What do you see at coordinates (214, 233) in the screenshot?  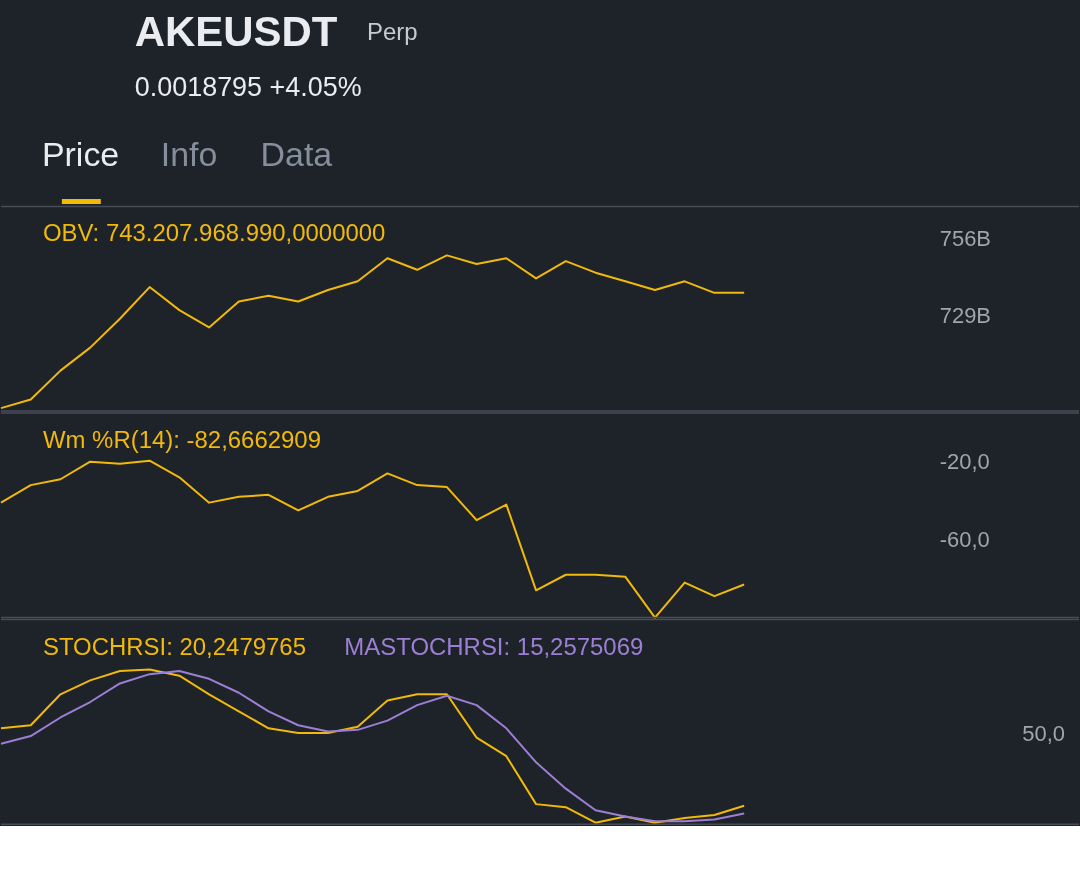 I see `legend-label: OBV: 743.207.968.990,0000000` at bounding box center [214, 233].